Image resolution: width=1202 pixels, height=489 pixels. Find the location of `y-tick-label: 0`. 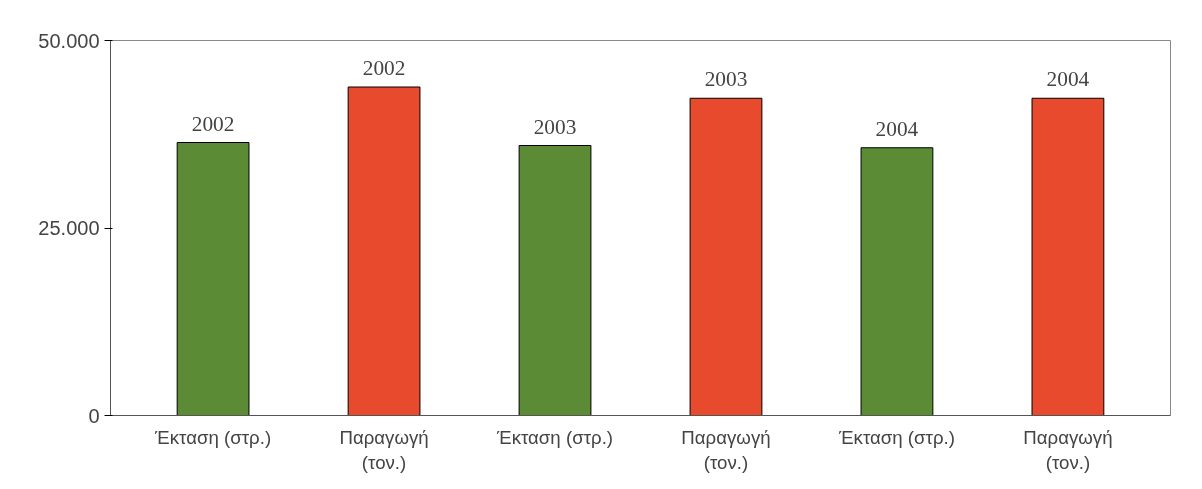

y-tick-label: 0 is located at coordinates (94, 415).